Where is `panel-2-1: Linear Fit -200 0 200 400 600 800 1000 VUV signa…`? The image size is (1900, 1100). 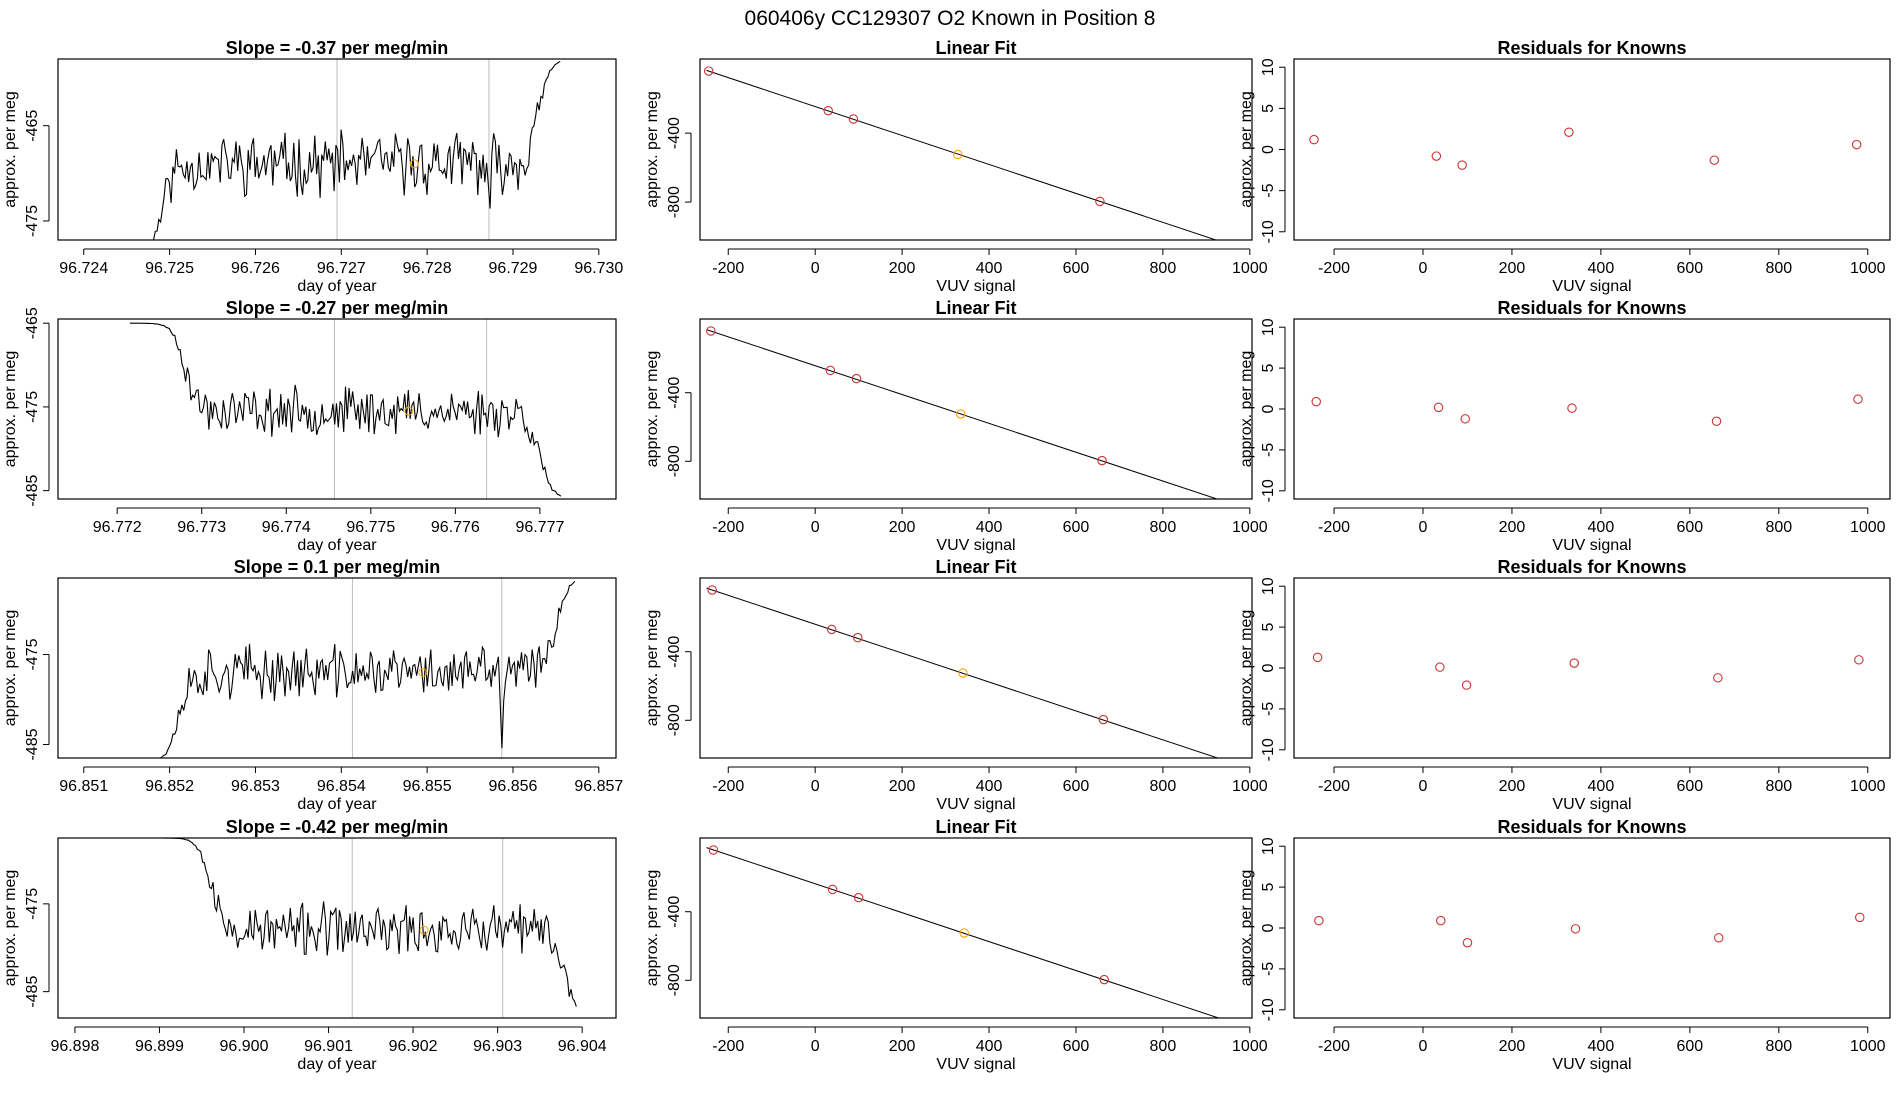
panel-2-1: Linear Fit -200 0 200 400 600 800 1000 VUV signa… is located at coordinates (956, 685).